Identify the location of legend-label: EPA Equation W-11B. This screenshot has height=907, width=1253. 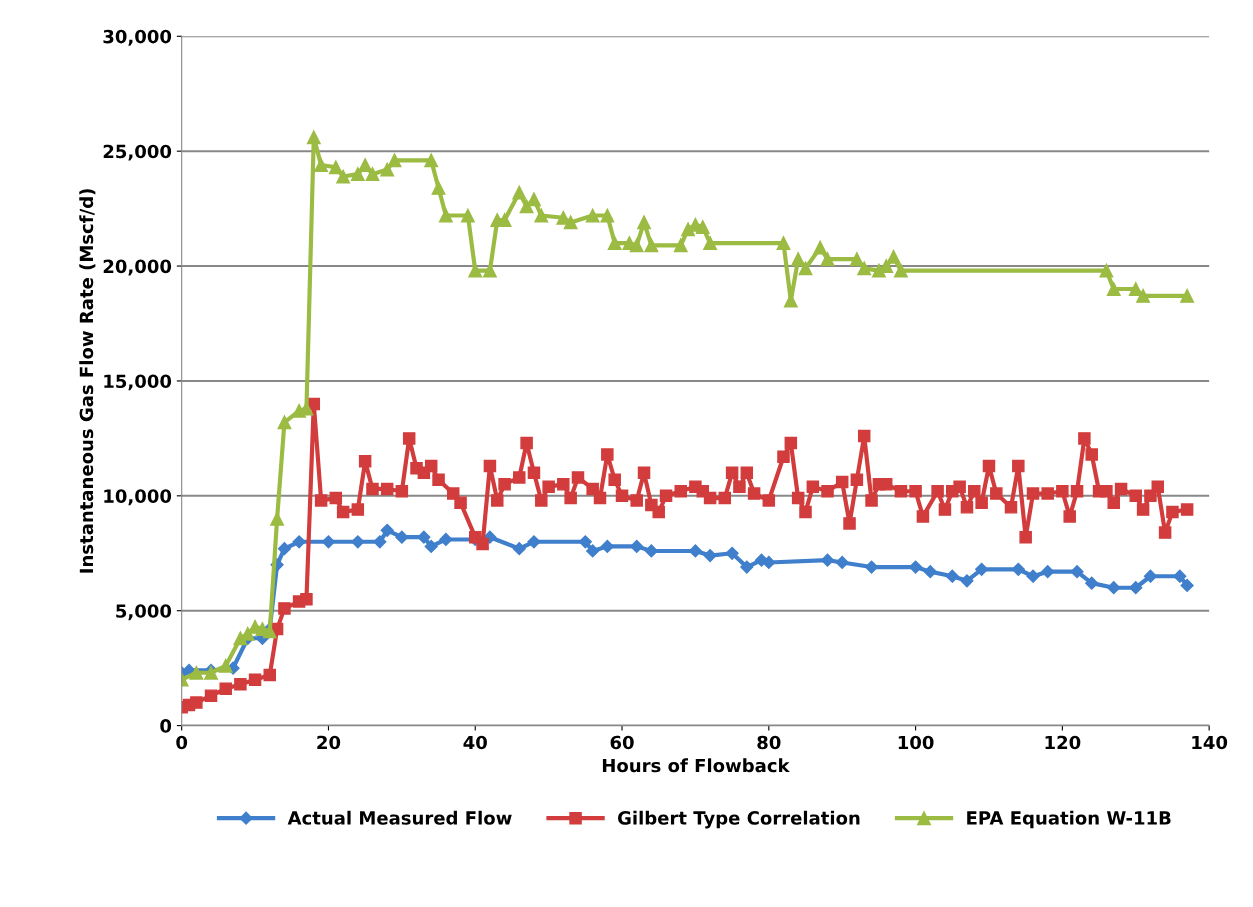
(1069, 819).